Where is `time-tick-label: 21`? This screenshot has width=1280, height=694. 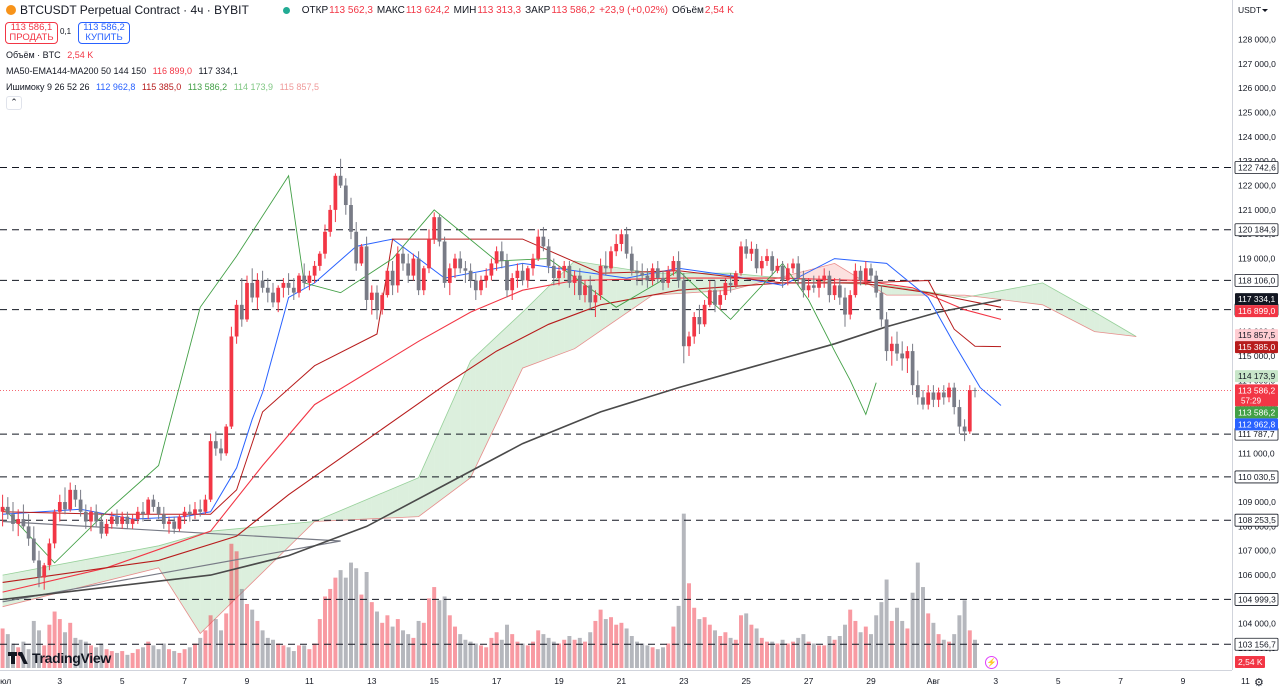
time-tick-label: 21 is located at coordinates (622, 681).